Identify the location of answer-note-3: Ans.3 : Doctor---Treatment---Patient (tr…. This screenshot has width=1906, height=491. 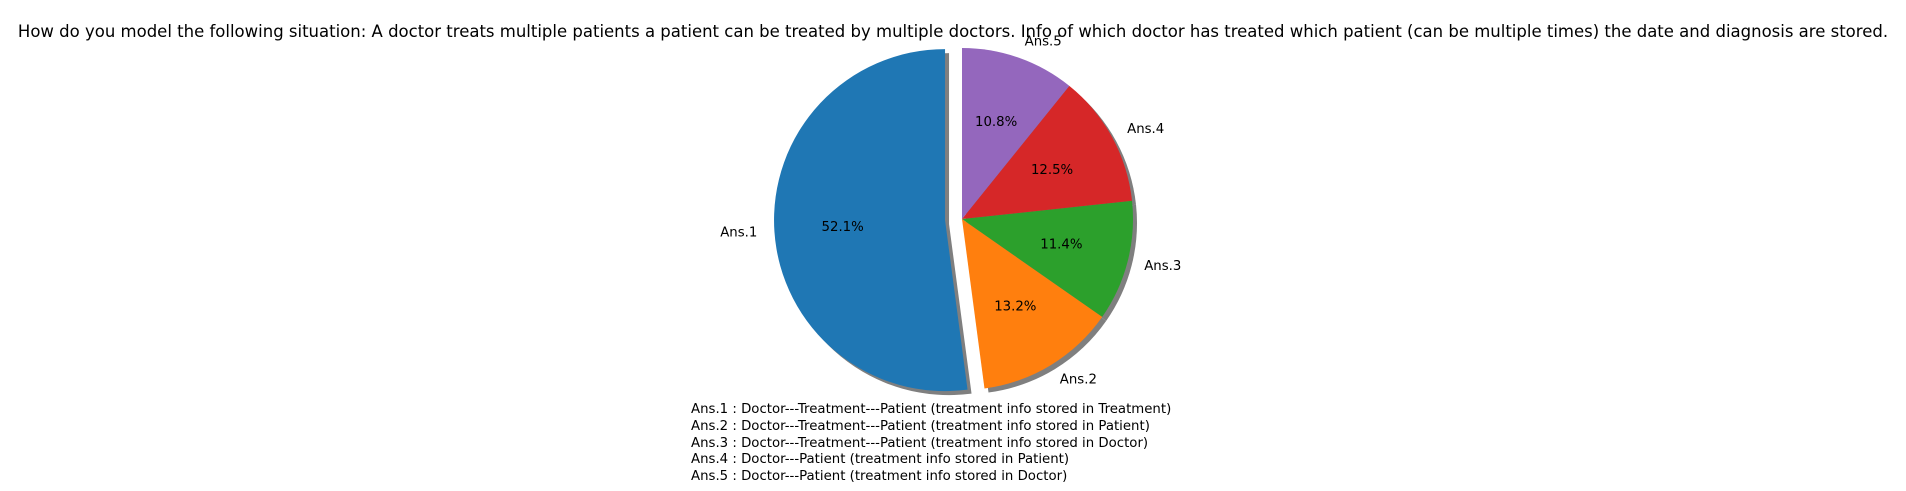
(920, 443).